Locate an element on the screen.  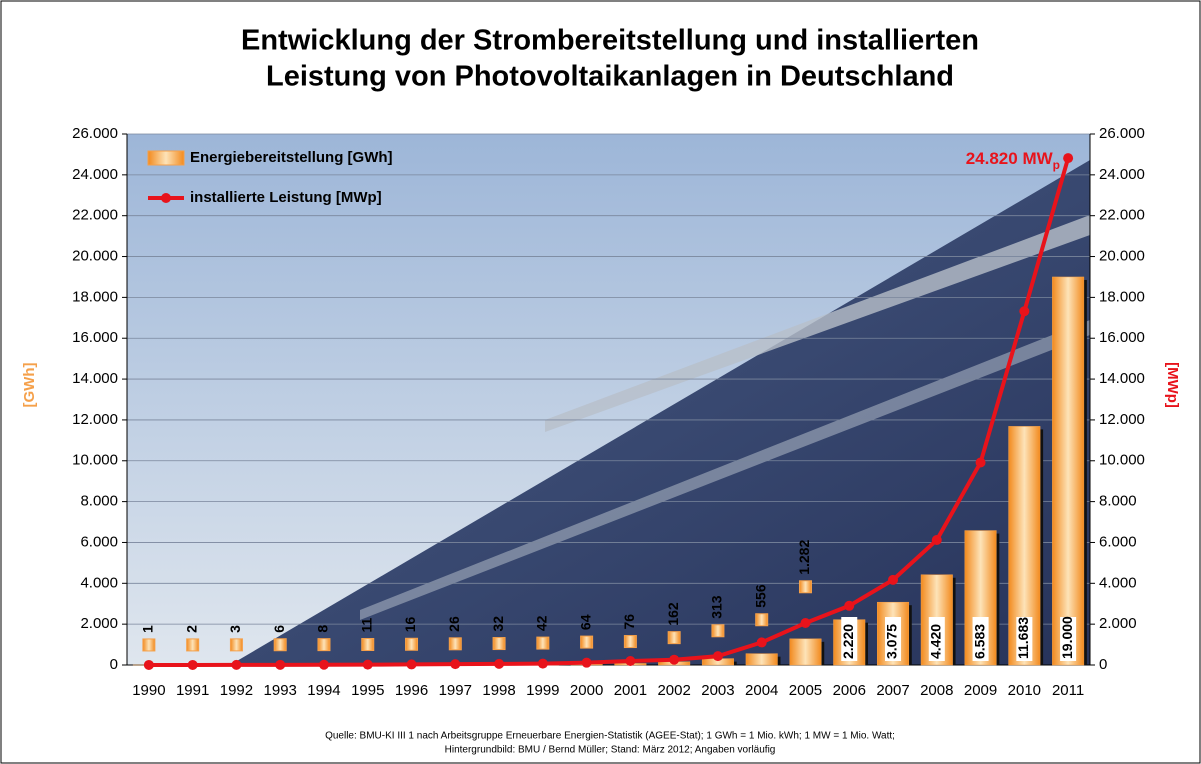
y2-tick-label: 0 is located at coordinates (1103, 664).